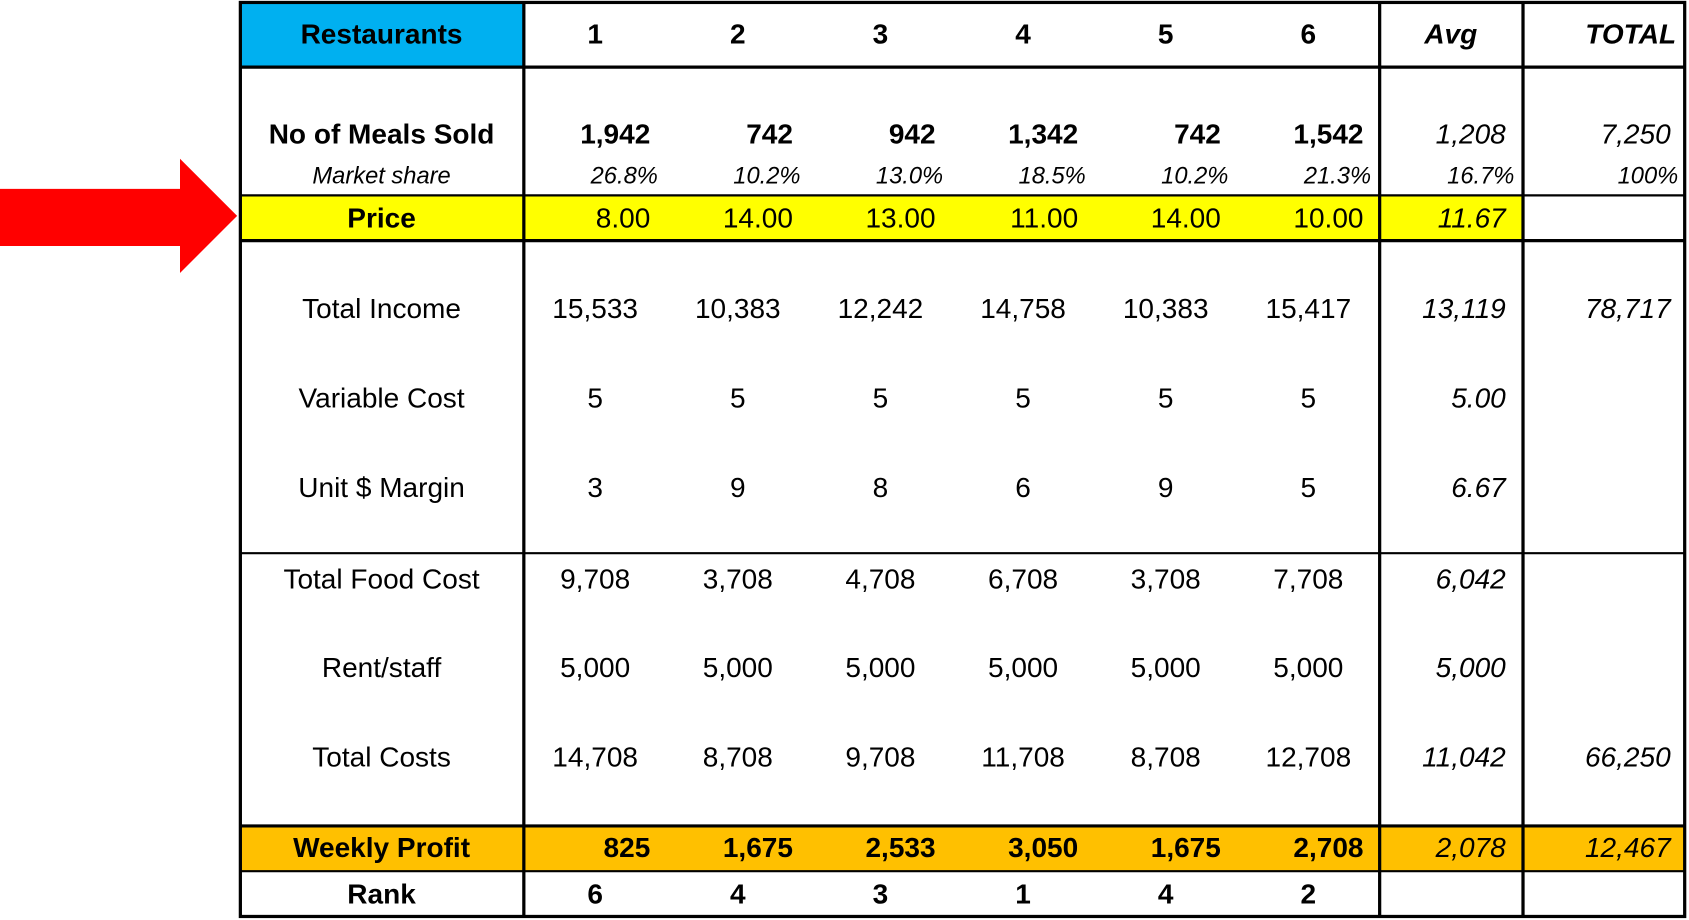  I want to click on cell: 12,242, so click(881, 308).